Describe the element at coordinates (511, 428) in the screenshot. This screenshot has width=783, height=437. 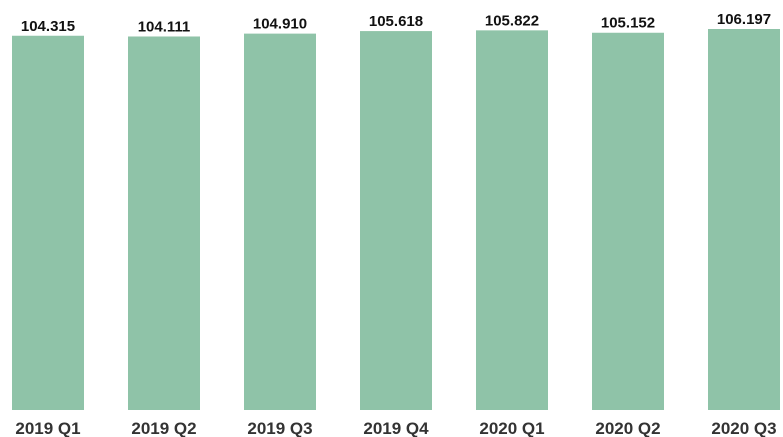
I see `x-tick-label: 2020 Q1` at that location.